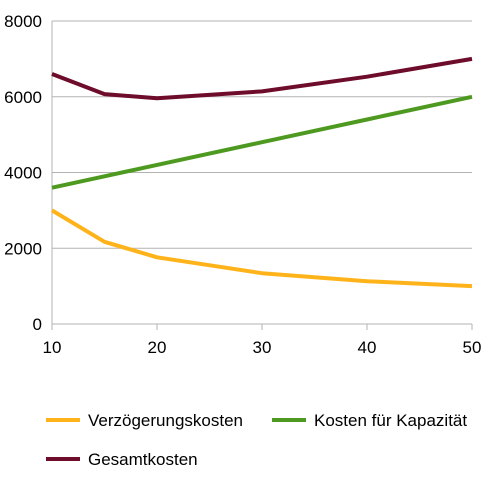  I want to click on y-axis-tick-labels: 0 2000 4000 6000 8000, so click(23, 173).